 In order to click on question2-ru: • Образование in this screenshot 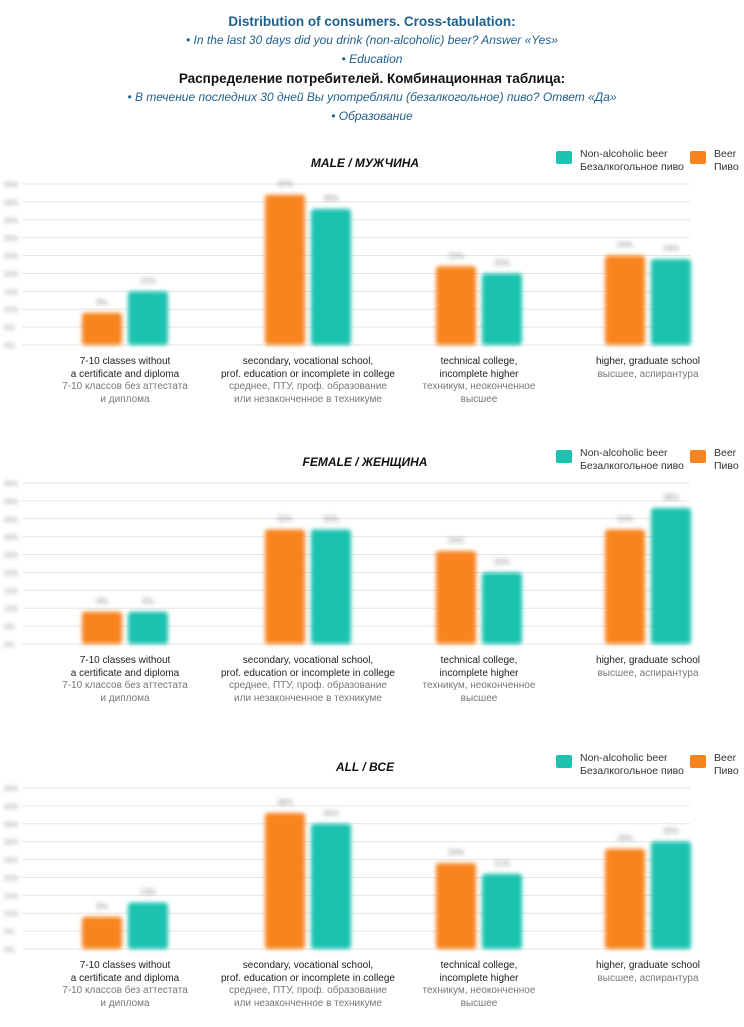, I will do `click(372, 116)`.